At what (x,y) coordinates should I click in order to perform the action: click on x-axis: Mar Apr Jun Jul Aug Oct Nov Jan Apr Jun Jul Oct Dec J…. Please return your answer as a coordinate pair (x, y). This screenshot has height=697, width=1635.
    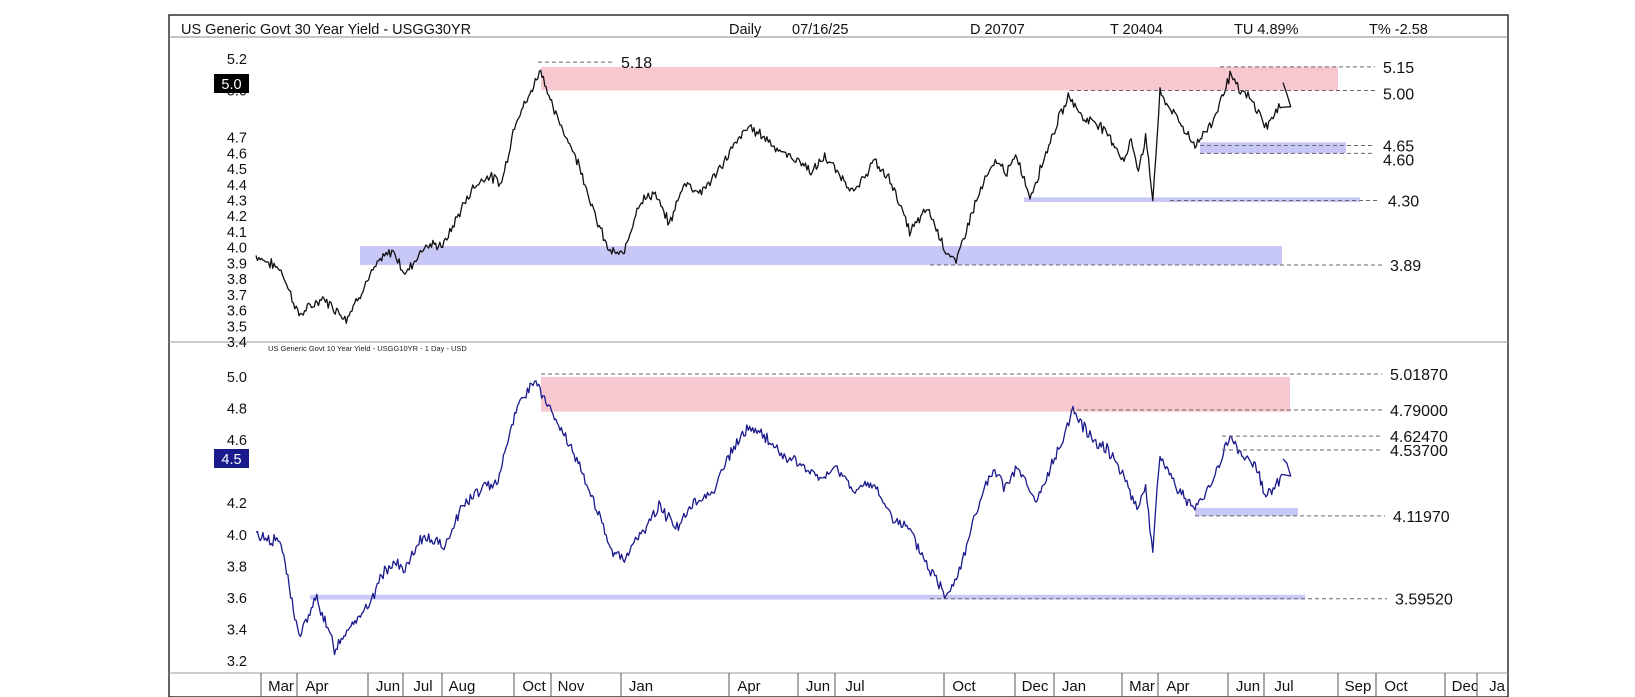
    Looking at the image, I should click on (883, 685).